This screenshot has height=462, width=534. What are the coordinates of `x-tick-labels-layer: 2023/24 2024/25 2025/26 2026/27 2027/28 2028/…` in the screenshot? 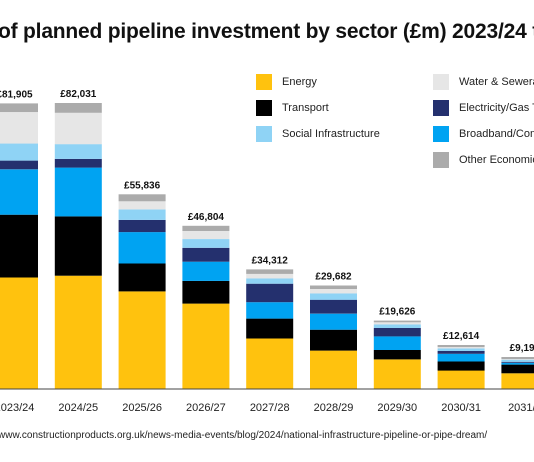 It's located at (267, 408).